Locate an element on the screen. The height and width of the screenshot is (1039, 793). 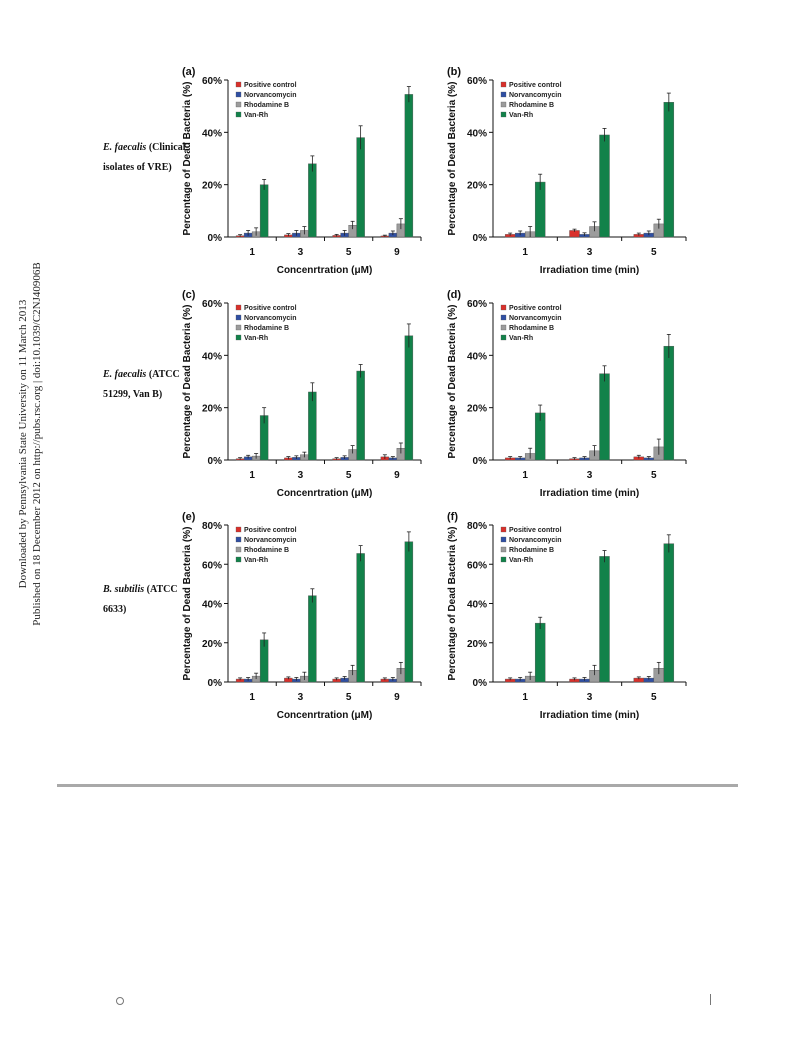
x-tick-label: 1 is located at coordinates (525, 252).